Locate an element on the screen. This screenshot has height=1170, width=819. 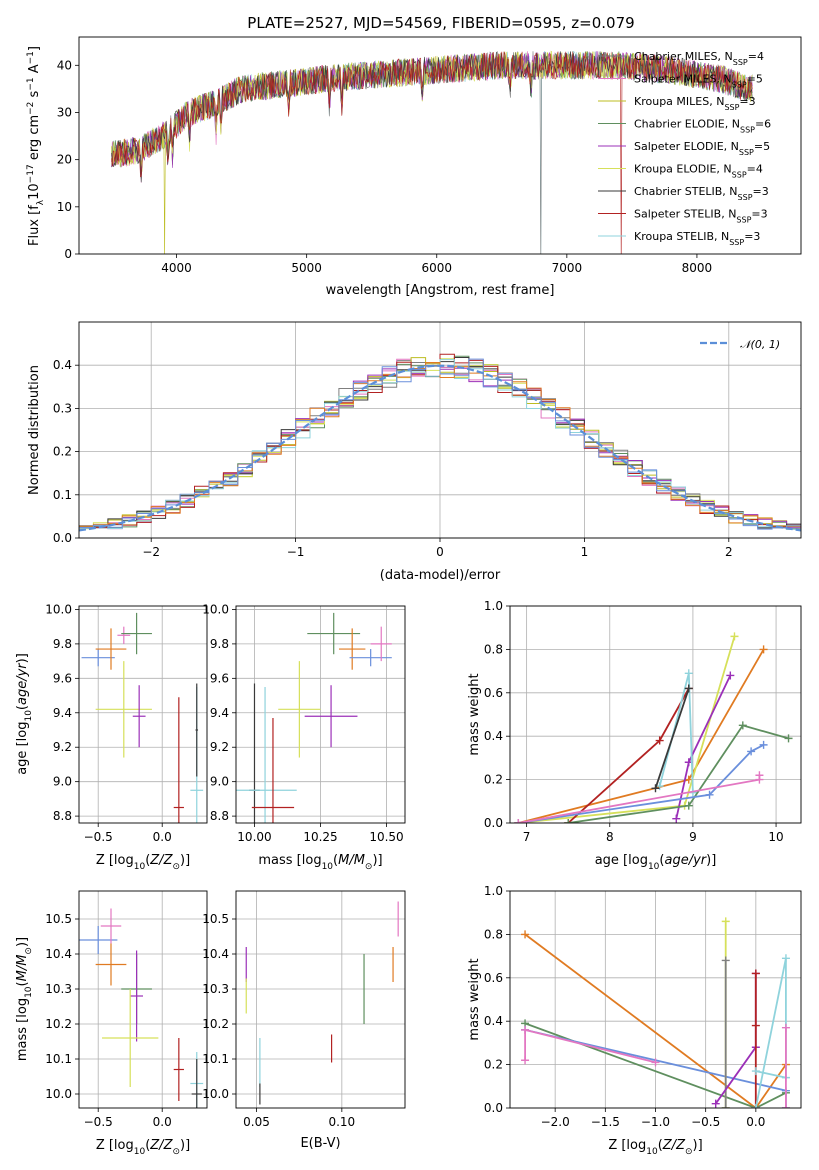
x-axis-label: Z [log10(Z/Z⊙)] is located at coordinates (655, 1147).